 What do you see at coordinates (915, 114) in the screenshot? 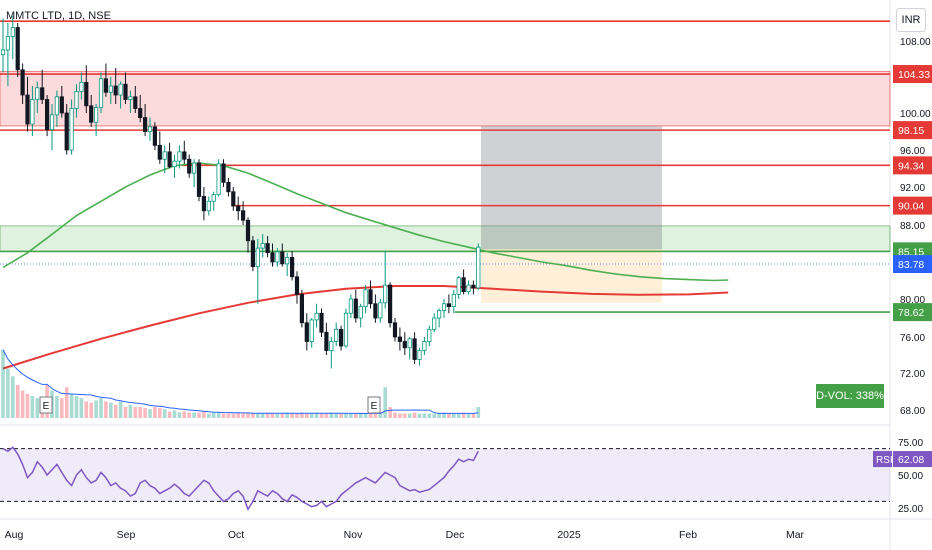
I see `price-tick: 100.00` at bounding box center [915, 114].